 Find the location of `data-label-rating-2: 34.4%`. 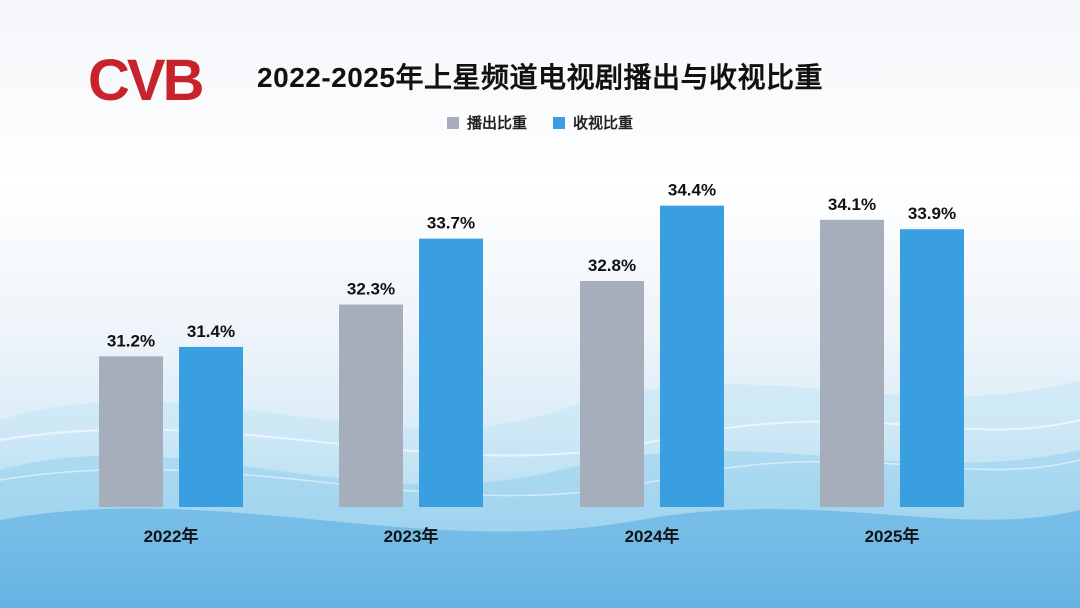

data-label-rating-2: 34.4% is located at coordinates (692, 190).